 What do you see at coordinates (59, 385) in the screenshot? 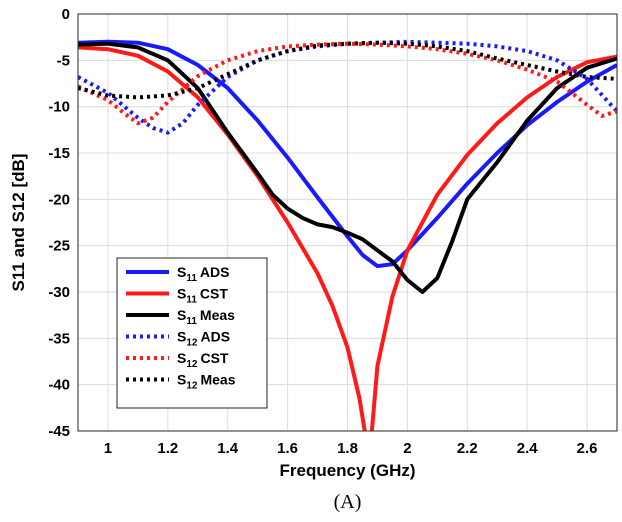
I see `y-tick-label: -40` at bounding box center [59, 385].